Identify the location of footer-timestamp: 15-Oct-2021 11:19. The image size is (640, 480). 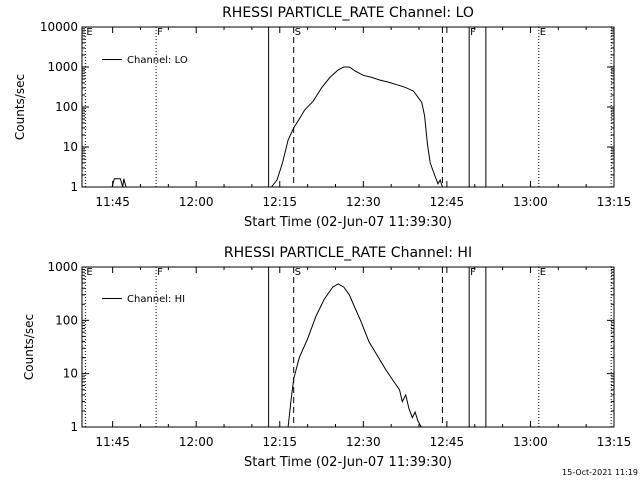
(600, 472).